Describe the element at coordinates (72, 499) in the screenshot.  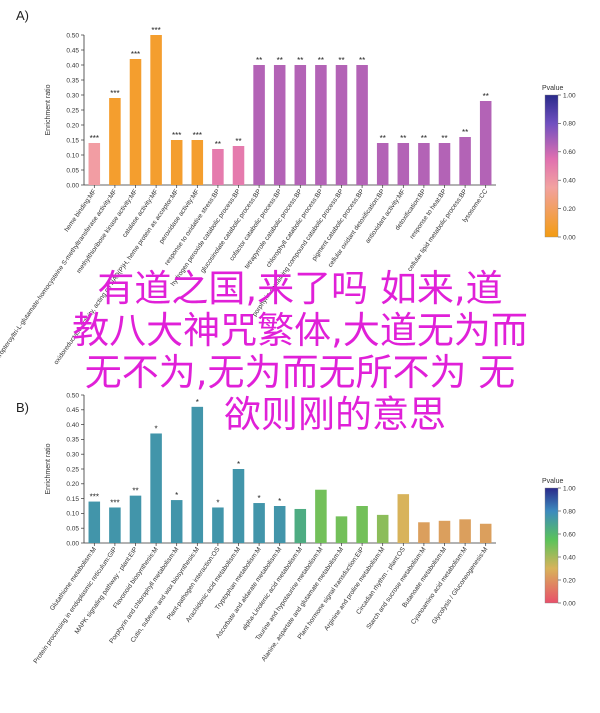
I see `y-tick-label: 0.15` at that location.